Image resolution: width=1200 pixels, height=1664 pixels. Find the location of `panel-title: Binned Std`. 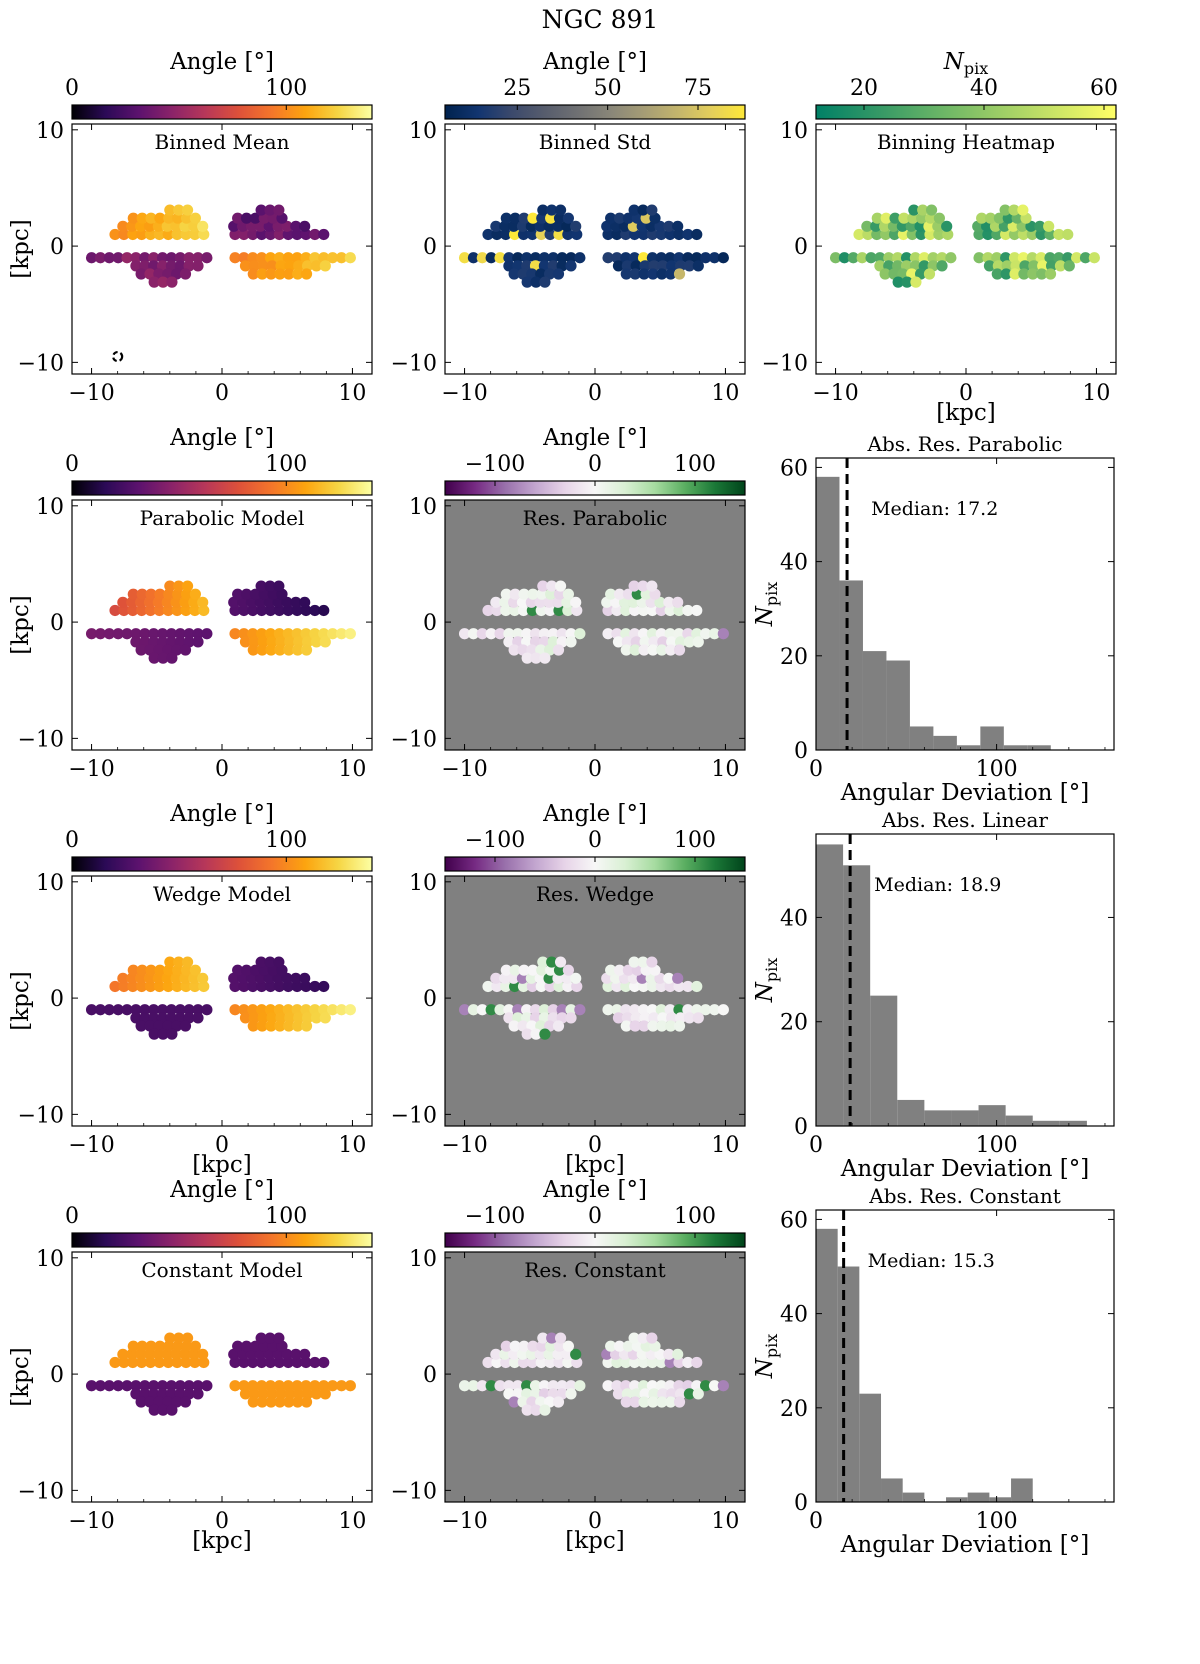

panel-title: Binned Std is located at coordinates (595, 142).